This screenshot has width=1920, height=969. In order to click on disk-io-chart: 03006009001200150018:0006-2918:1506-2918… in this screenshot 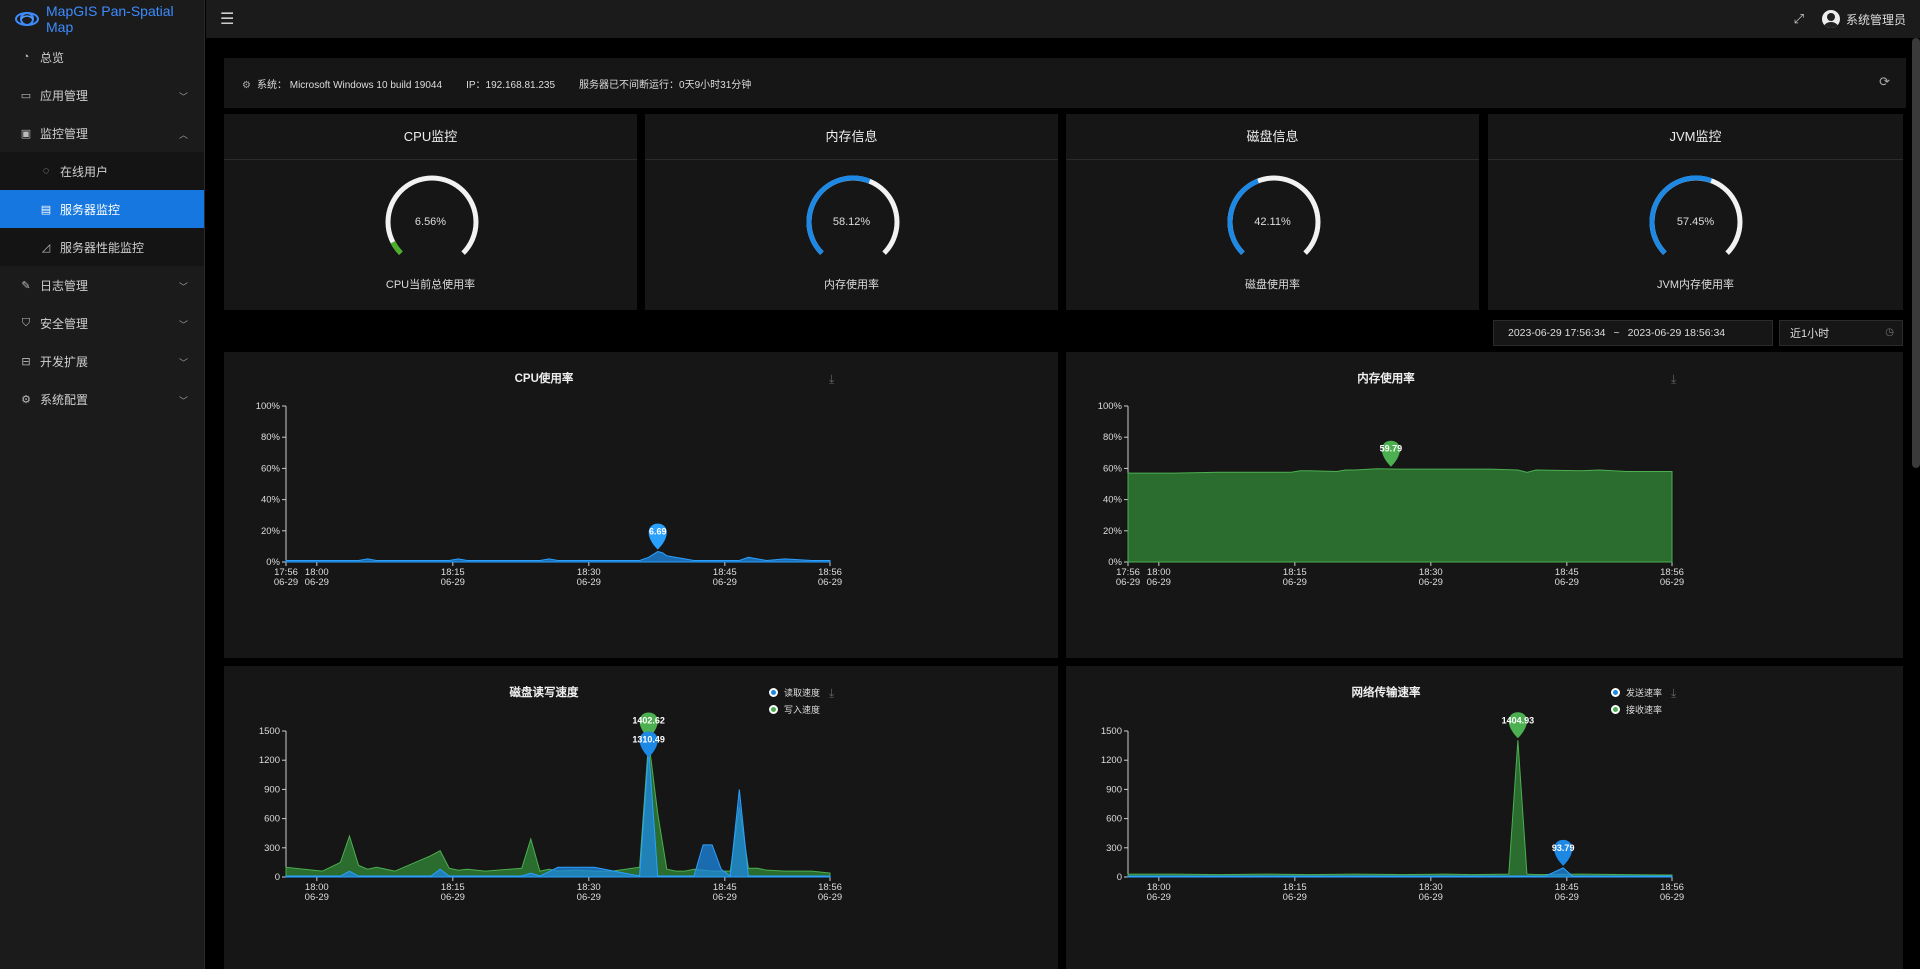, I will do `click(550, 807)`.